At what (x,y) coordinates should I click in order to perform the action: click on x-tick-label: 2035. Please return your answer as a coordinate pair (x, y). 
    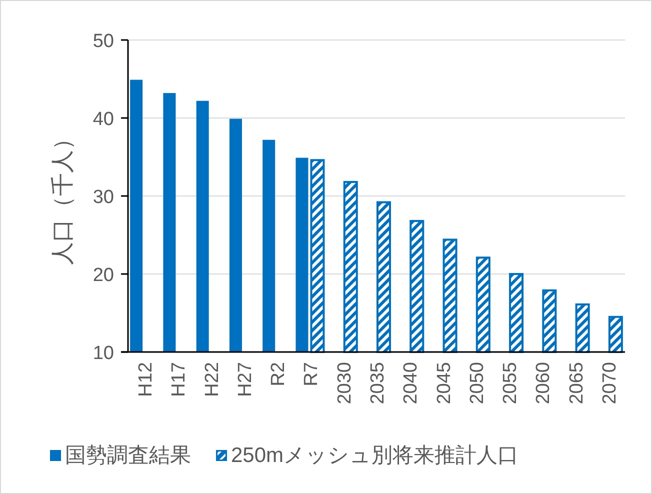
    Looking at the image, I should click on (378, 383).